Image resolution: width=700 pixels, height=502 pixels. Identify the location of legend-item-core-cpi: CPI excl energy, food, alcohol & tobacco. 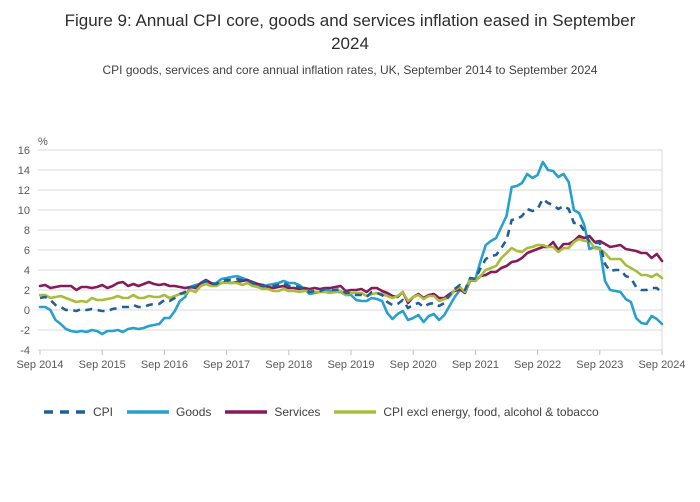
(466, 411).